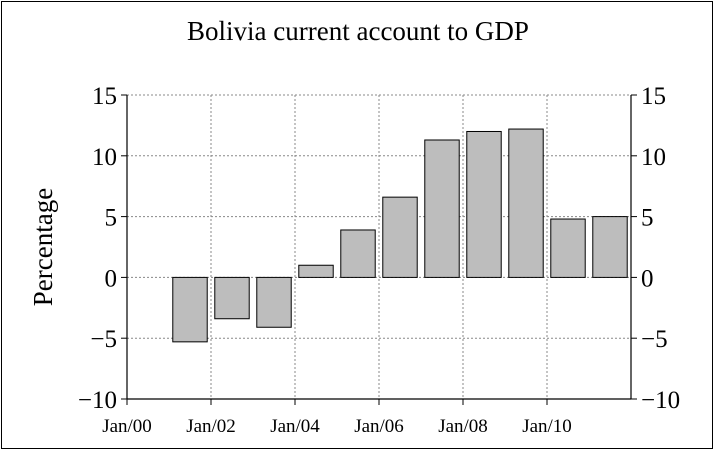 This screenshot has height=451, width=716. Describe the element at coordinates (358, 31) in the screenshot. I see `chart-title: Bolivia current account to GDP` at that location.